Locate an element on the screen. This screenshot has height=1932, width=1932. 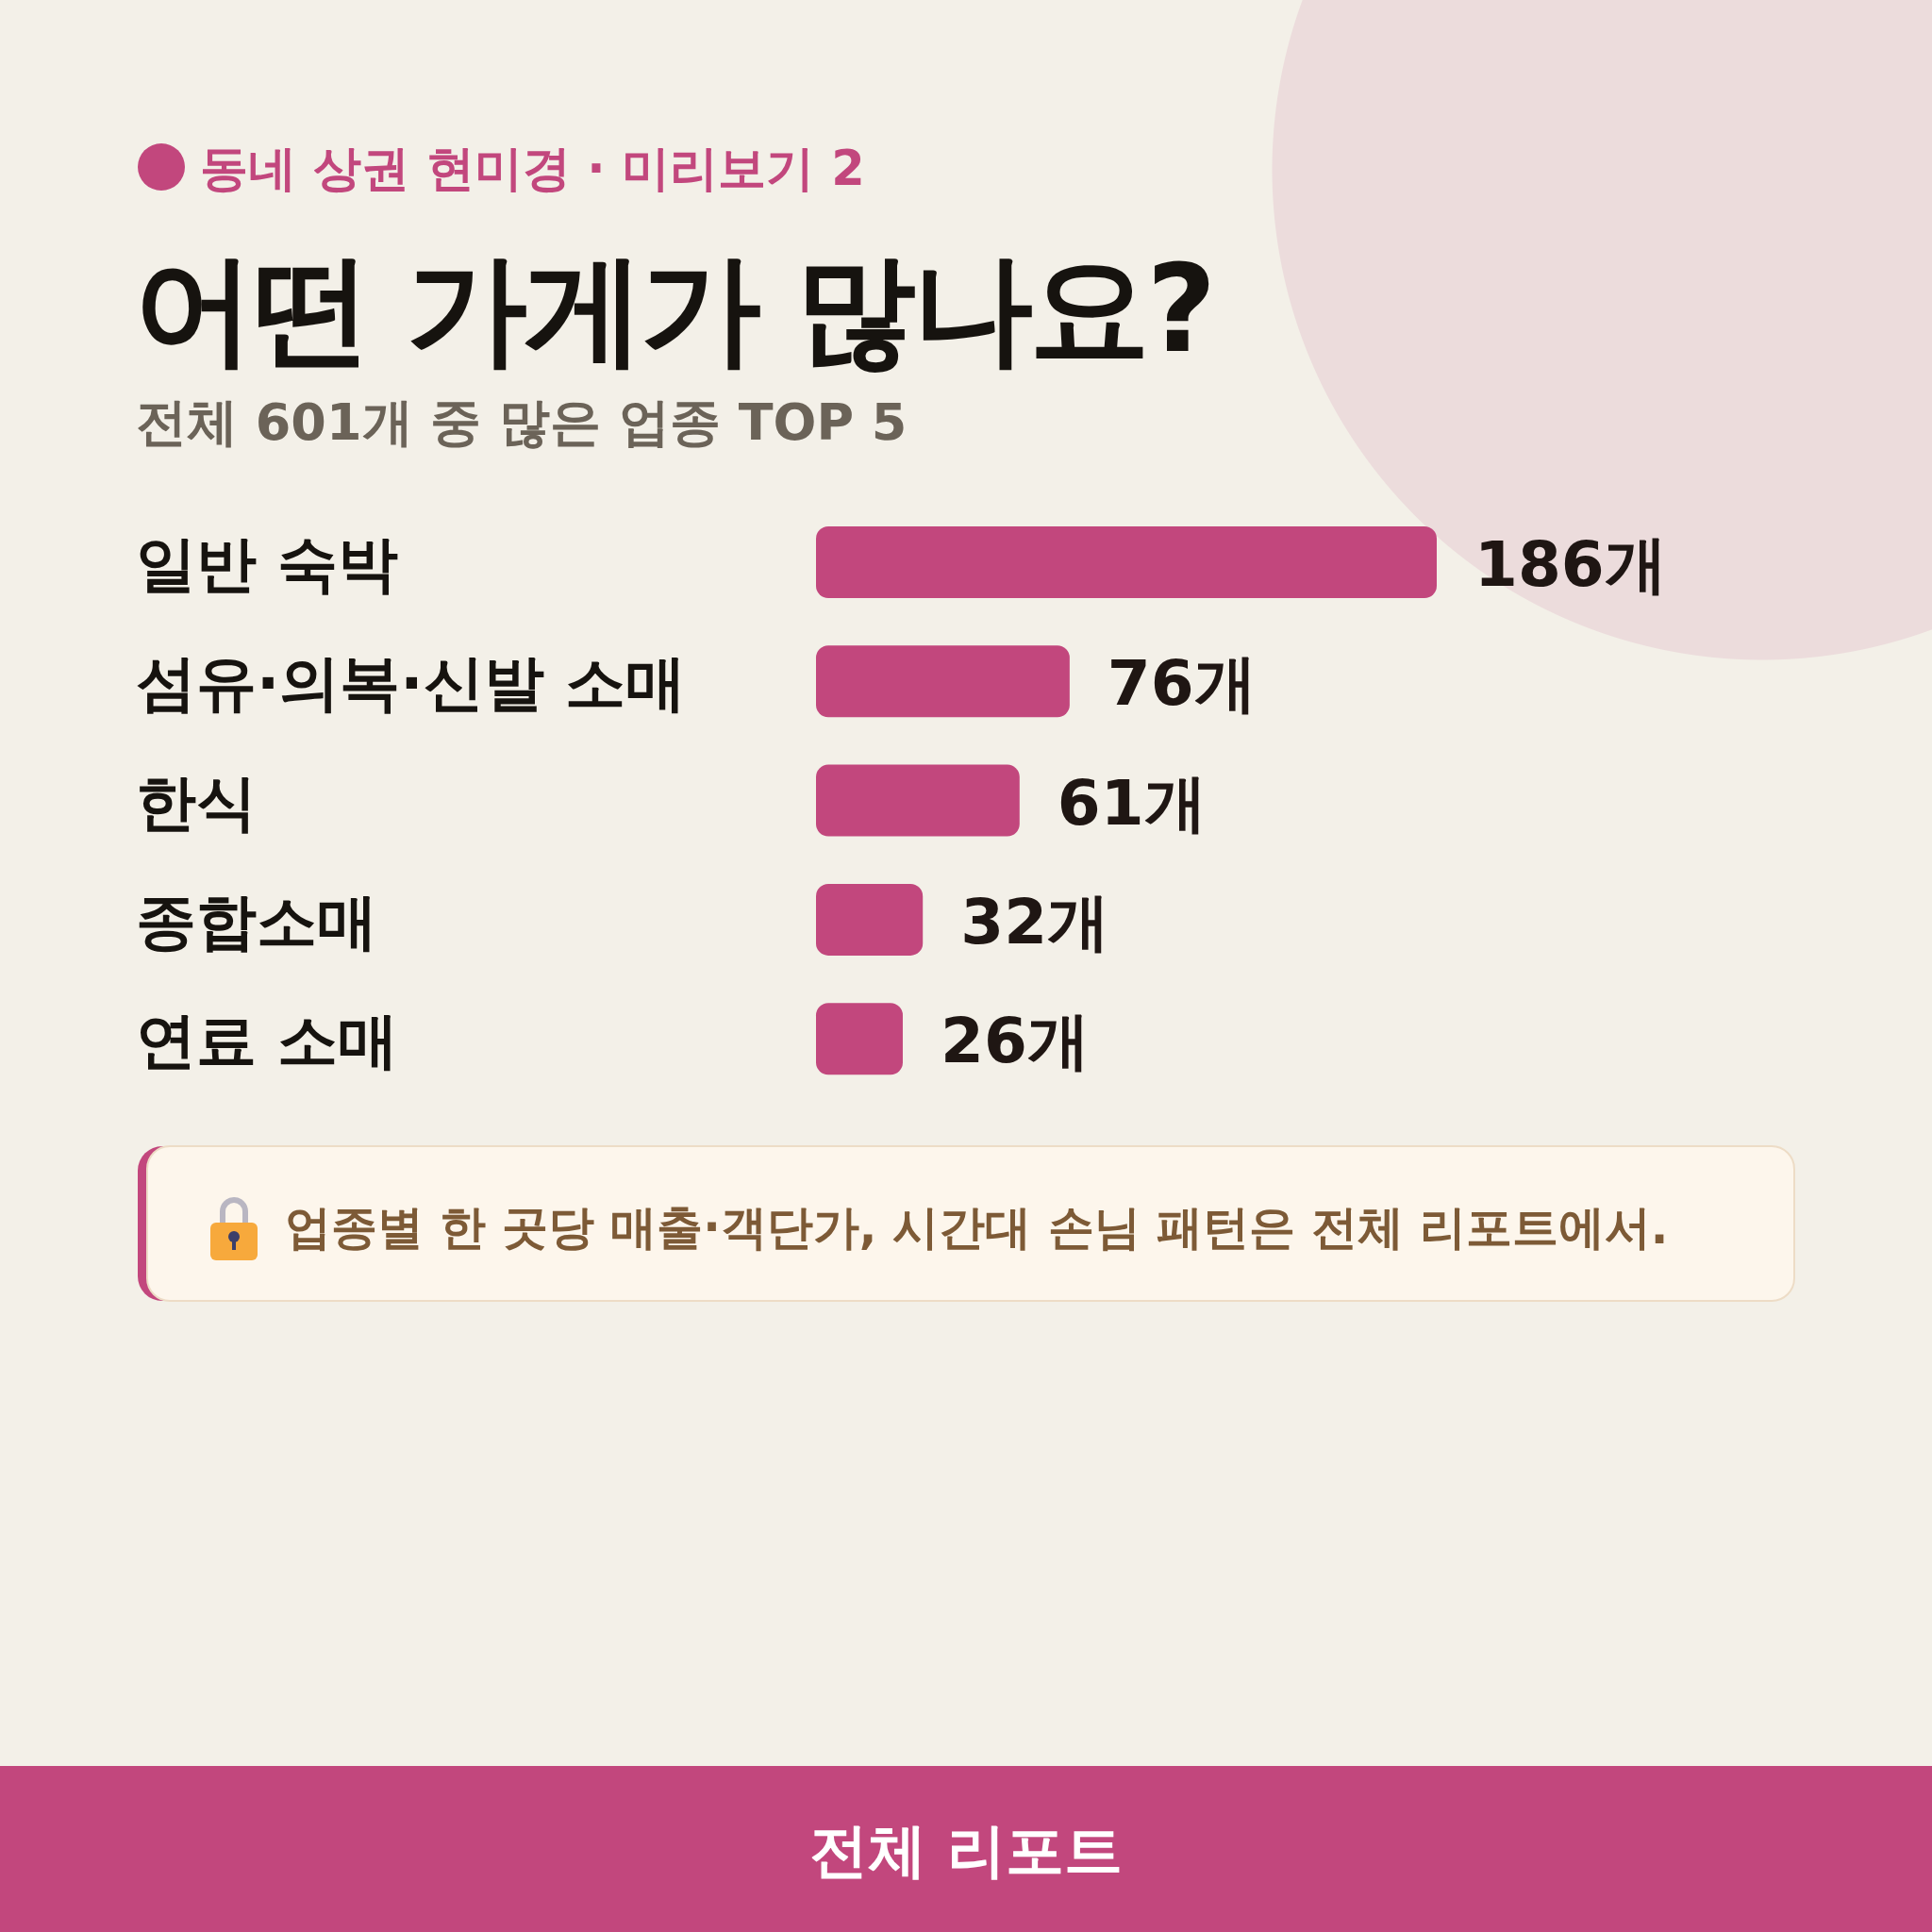
chart-title: 어떤 가게가 많나요? is located at coordinates (674, 309).